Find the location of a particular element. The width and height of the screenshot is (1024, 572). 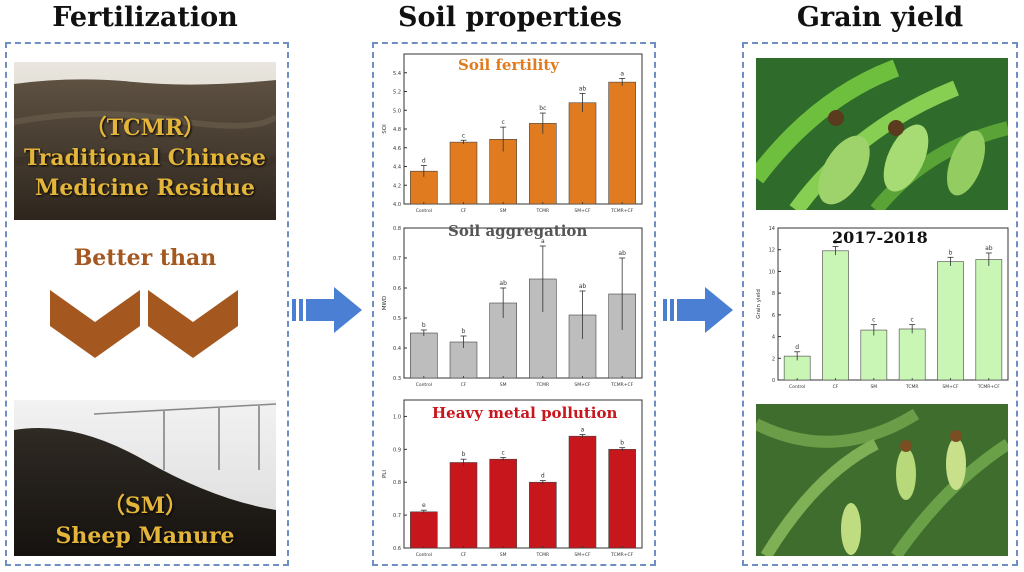

y-tick-label: 10 is located at coordinates (772, 272).